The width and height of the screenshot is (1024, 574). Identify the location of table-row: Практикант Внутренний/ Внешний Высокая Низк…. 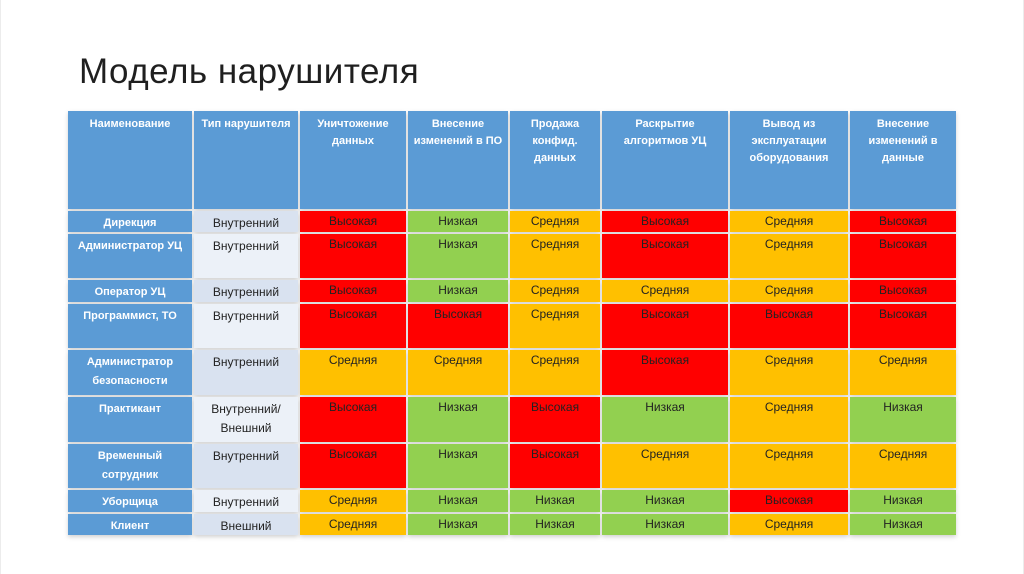
(513, 419).